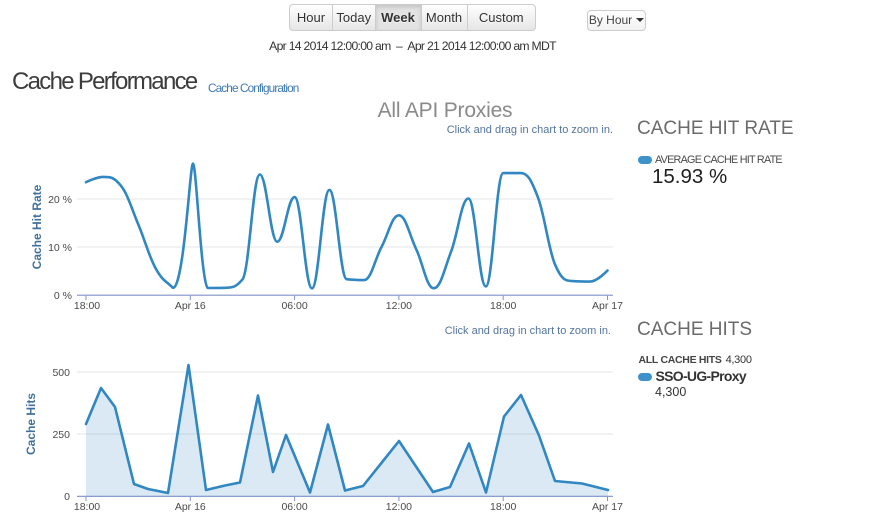  What do you see at coordinates (61, 435) in the screenshot?
I see `svg-text: 250` at bounding box center [61, 435].